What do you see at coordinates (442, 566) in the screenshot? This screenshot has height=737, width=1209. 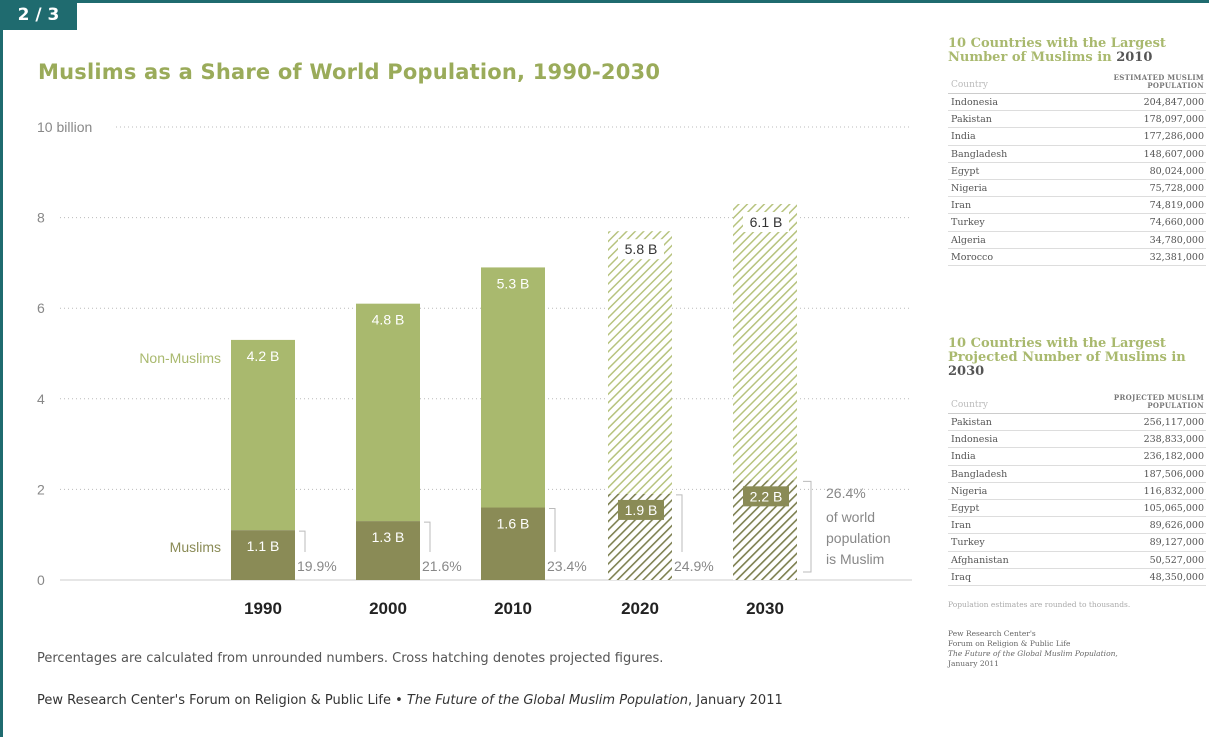 I see `percent-muslim-label: 21.6%` at bounding box center [442, 566].